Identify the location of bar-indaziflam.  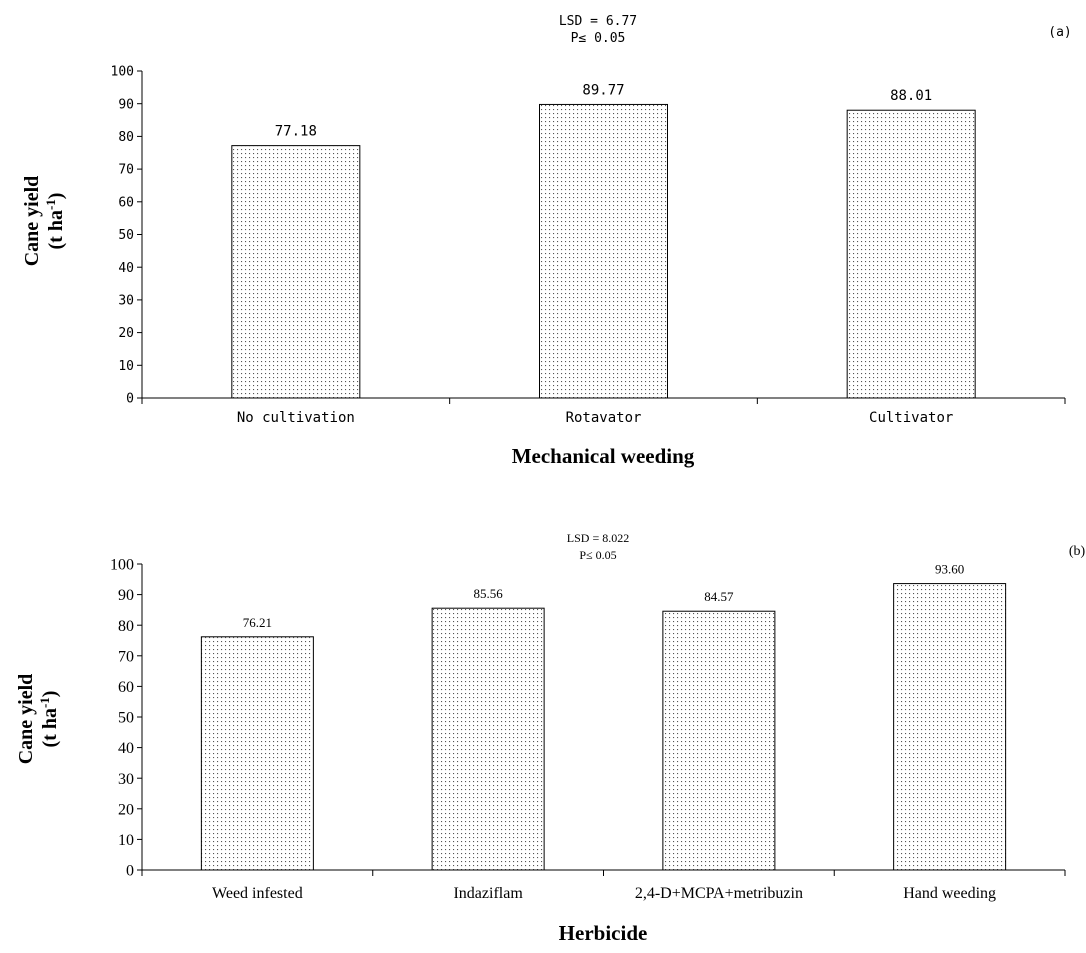
(488, 739).